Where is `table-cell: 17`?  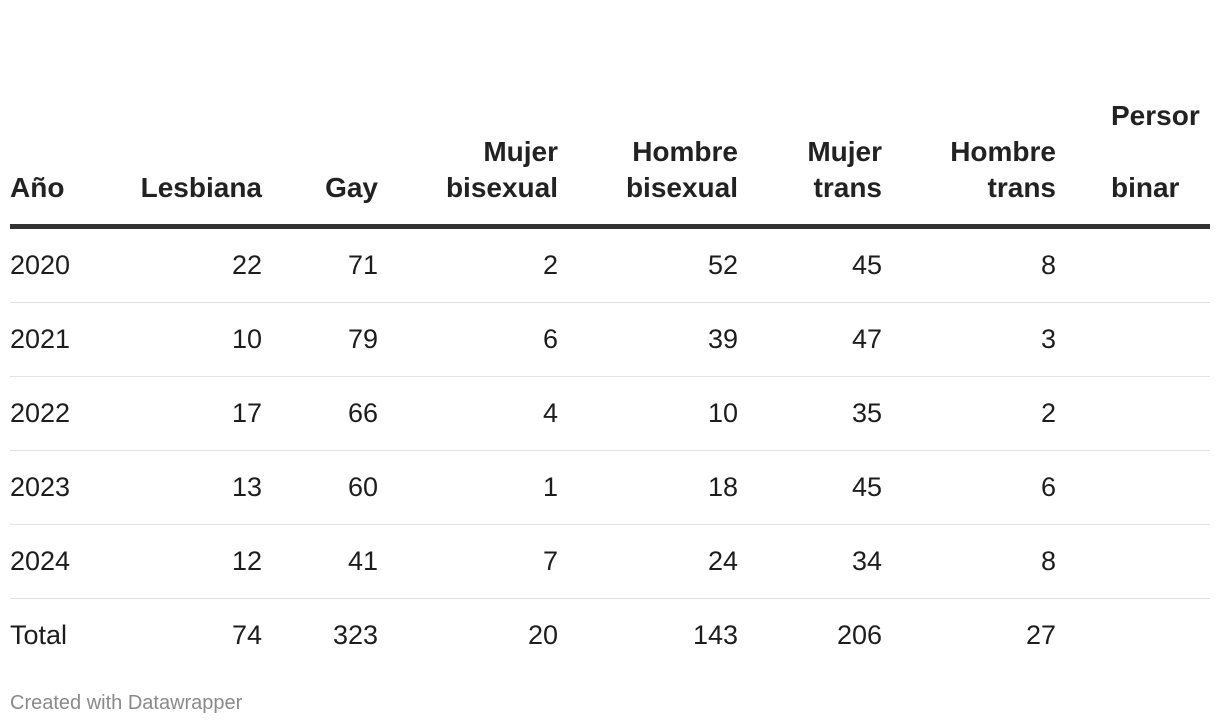 table-cell: 17 is located at coordinates (191, 413).